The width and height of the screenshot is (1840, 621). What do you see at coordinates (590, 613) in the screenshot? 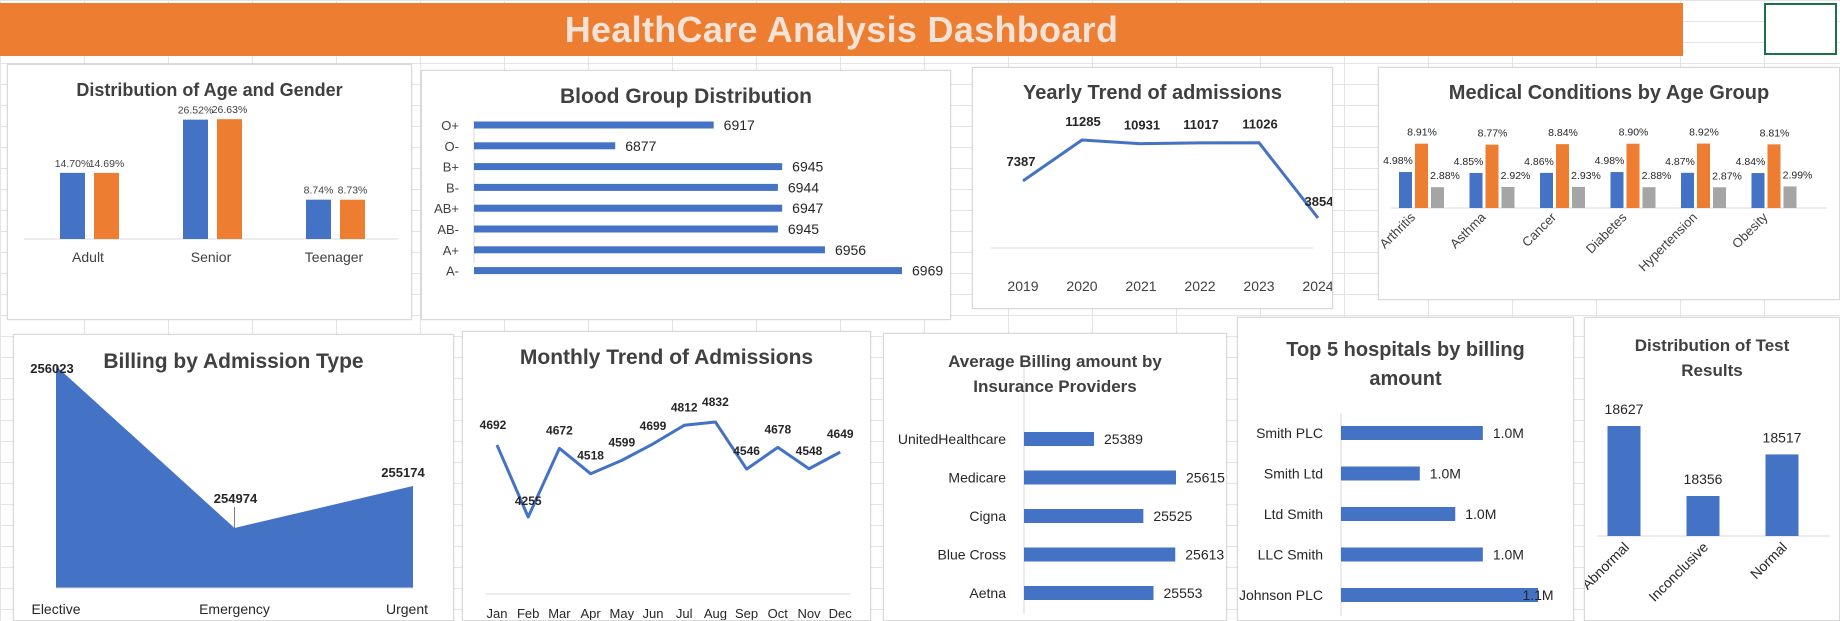
I see `monthly-category-label: Apr` at bounding box center [590, 613].